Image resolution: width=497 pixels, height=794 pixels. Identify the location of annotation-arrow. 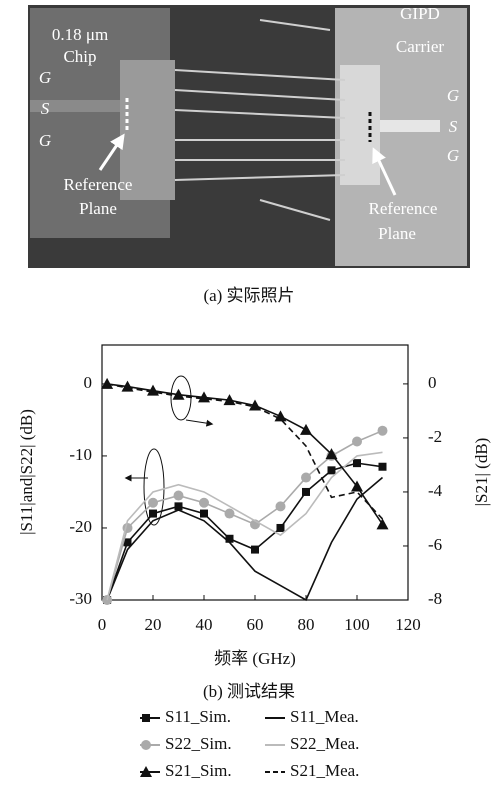
(199, 423).